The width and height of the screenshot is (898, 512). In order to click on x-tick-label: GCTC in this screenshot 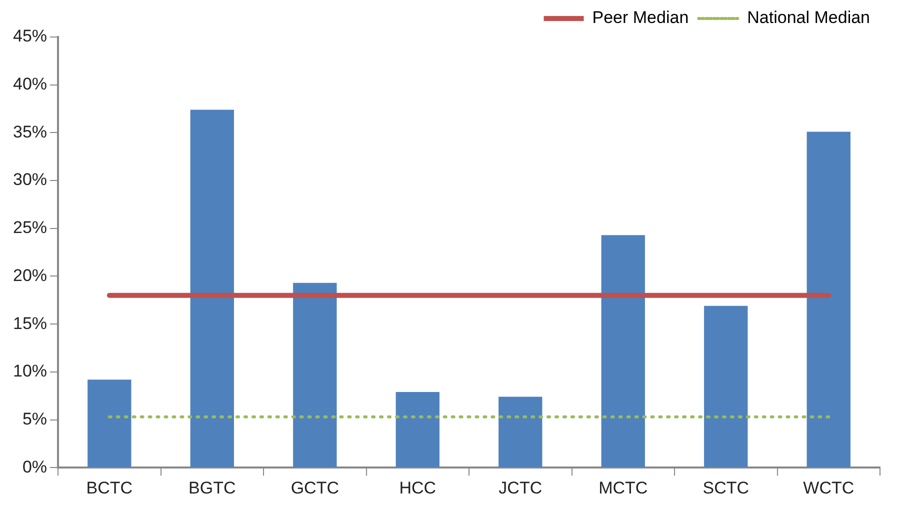, I will do `click(314, 488)`.